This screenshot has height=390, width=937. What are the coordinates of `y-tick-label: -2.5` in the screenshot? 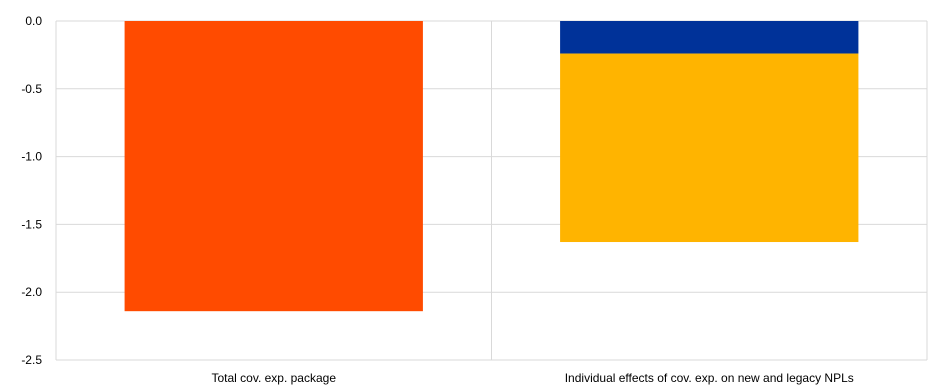 It's located at (31, 360).